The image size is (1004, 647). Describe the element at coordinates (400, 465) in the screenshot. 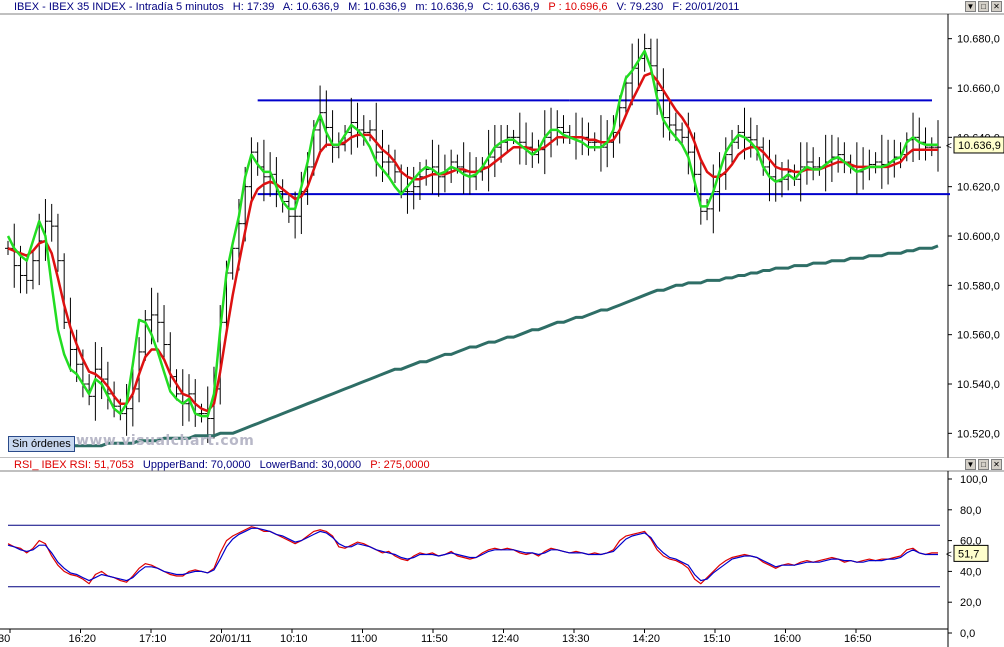

I see `rsi-p: P: 275,0000` at that location.